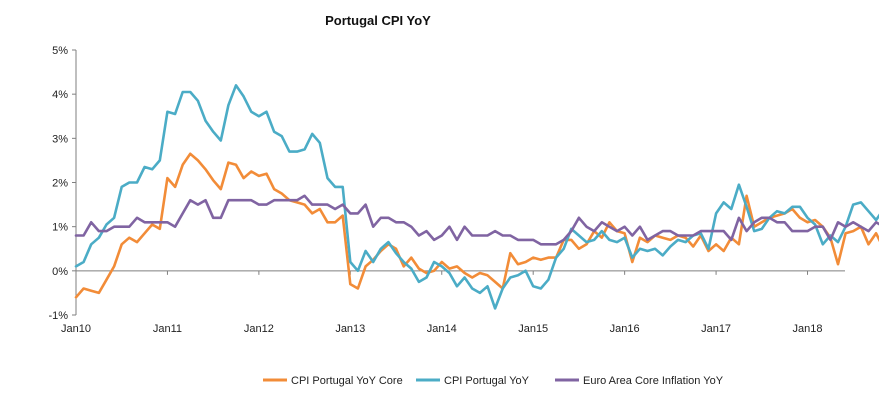 The height and width of the screenshot is (408, 879). Describe the element at coordinates (716, 329) in the screenshot. I see `x-tick-label: Jan17` at that location.